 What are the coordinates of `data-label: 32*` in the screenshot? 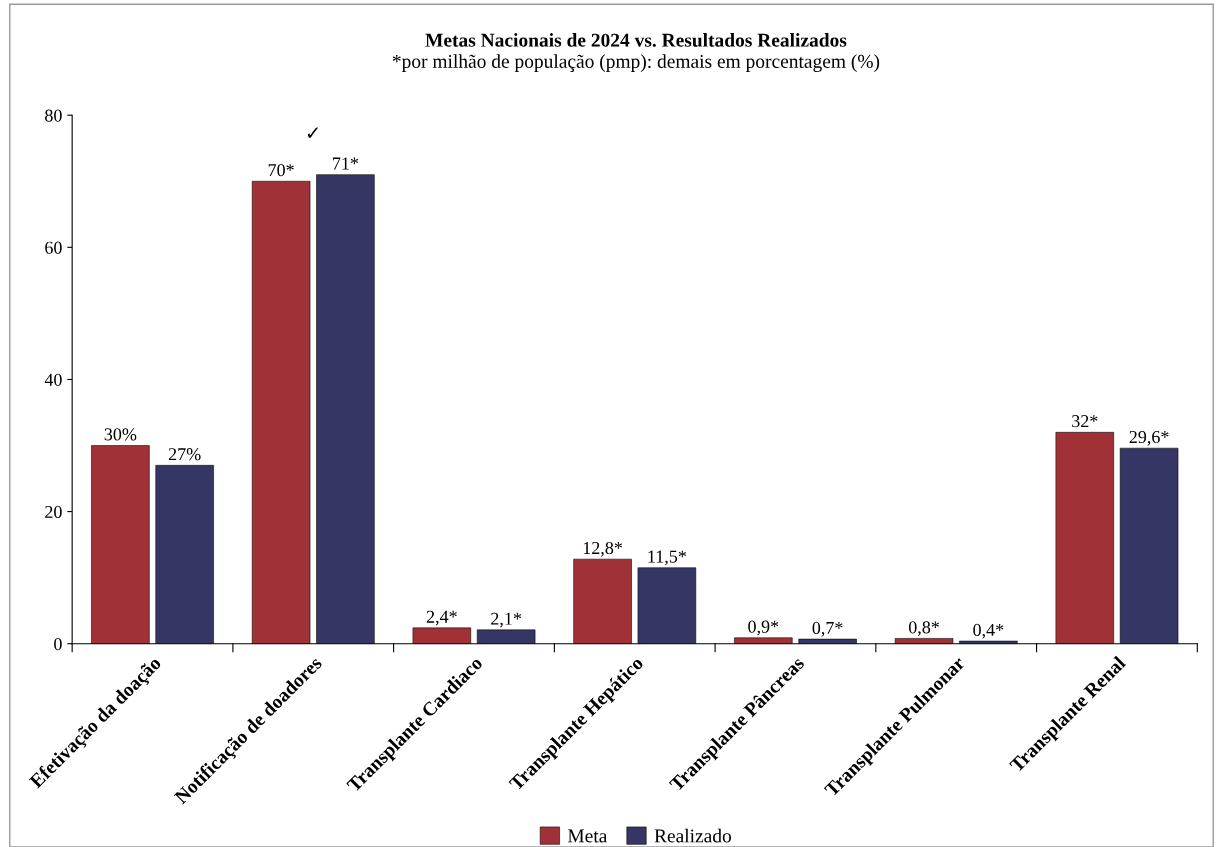 It's located at (1085, 421).